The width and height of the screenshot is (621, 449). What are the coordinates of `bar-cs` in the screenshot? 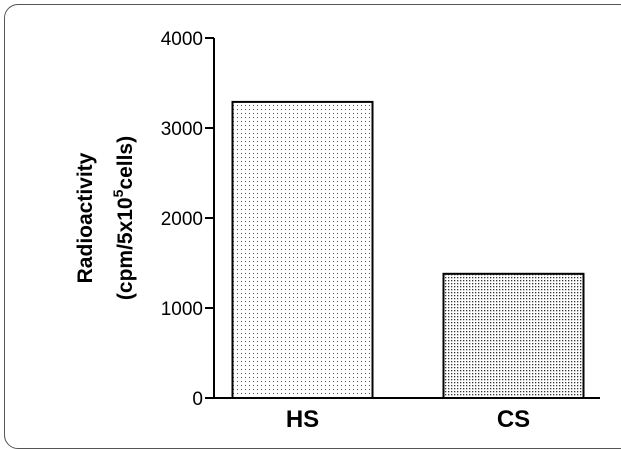 It's located at (513, 335).